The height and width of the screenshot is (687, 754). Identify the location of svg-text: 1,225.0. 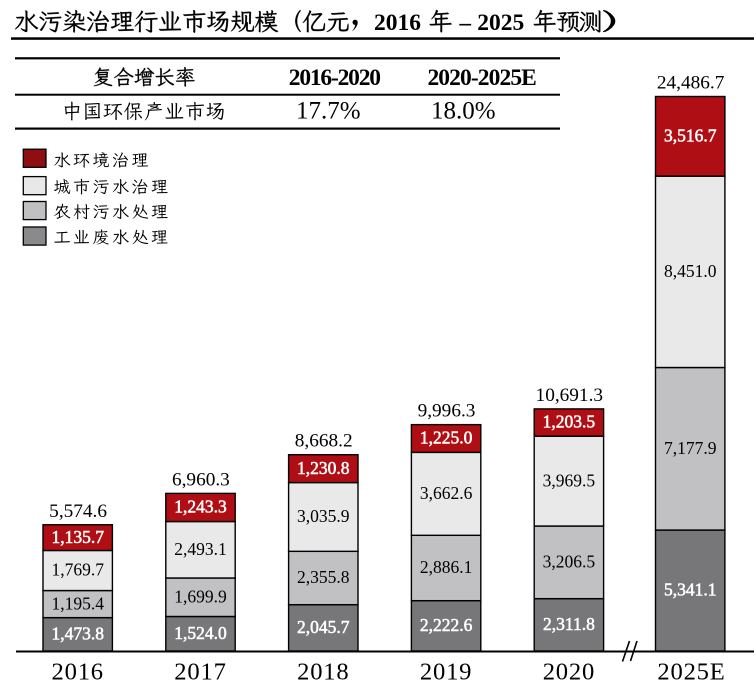
(446, 438).